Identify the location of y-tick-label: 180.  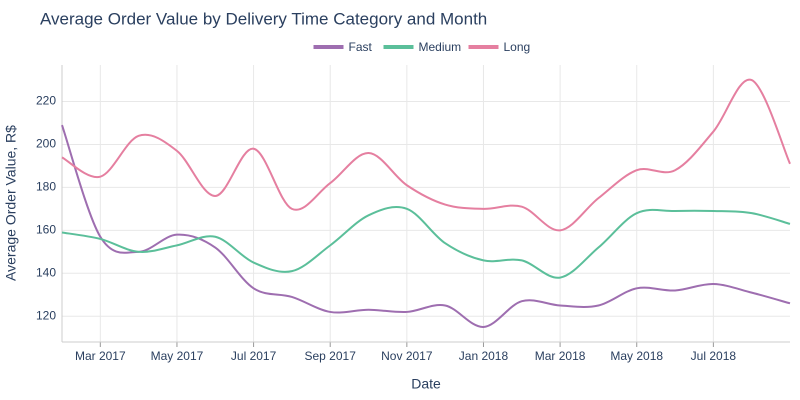
(46, 187).